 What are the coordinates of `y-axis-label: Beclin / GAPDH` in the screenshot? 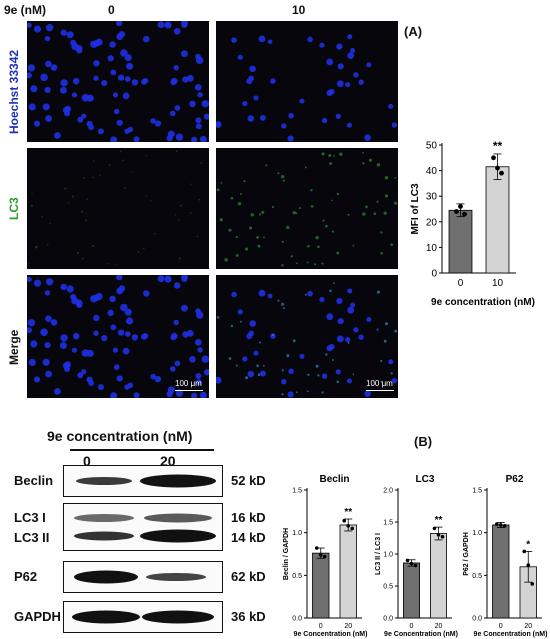 It's located at (286, 554).